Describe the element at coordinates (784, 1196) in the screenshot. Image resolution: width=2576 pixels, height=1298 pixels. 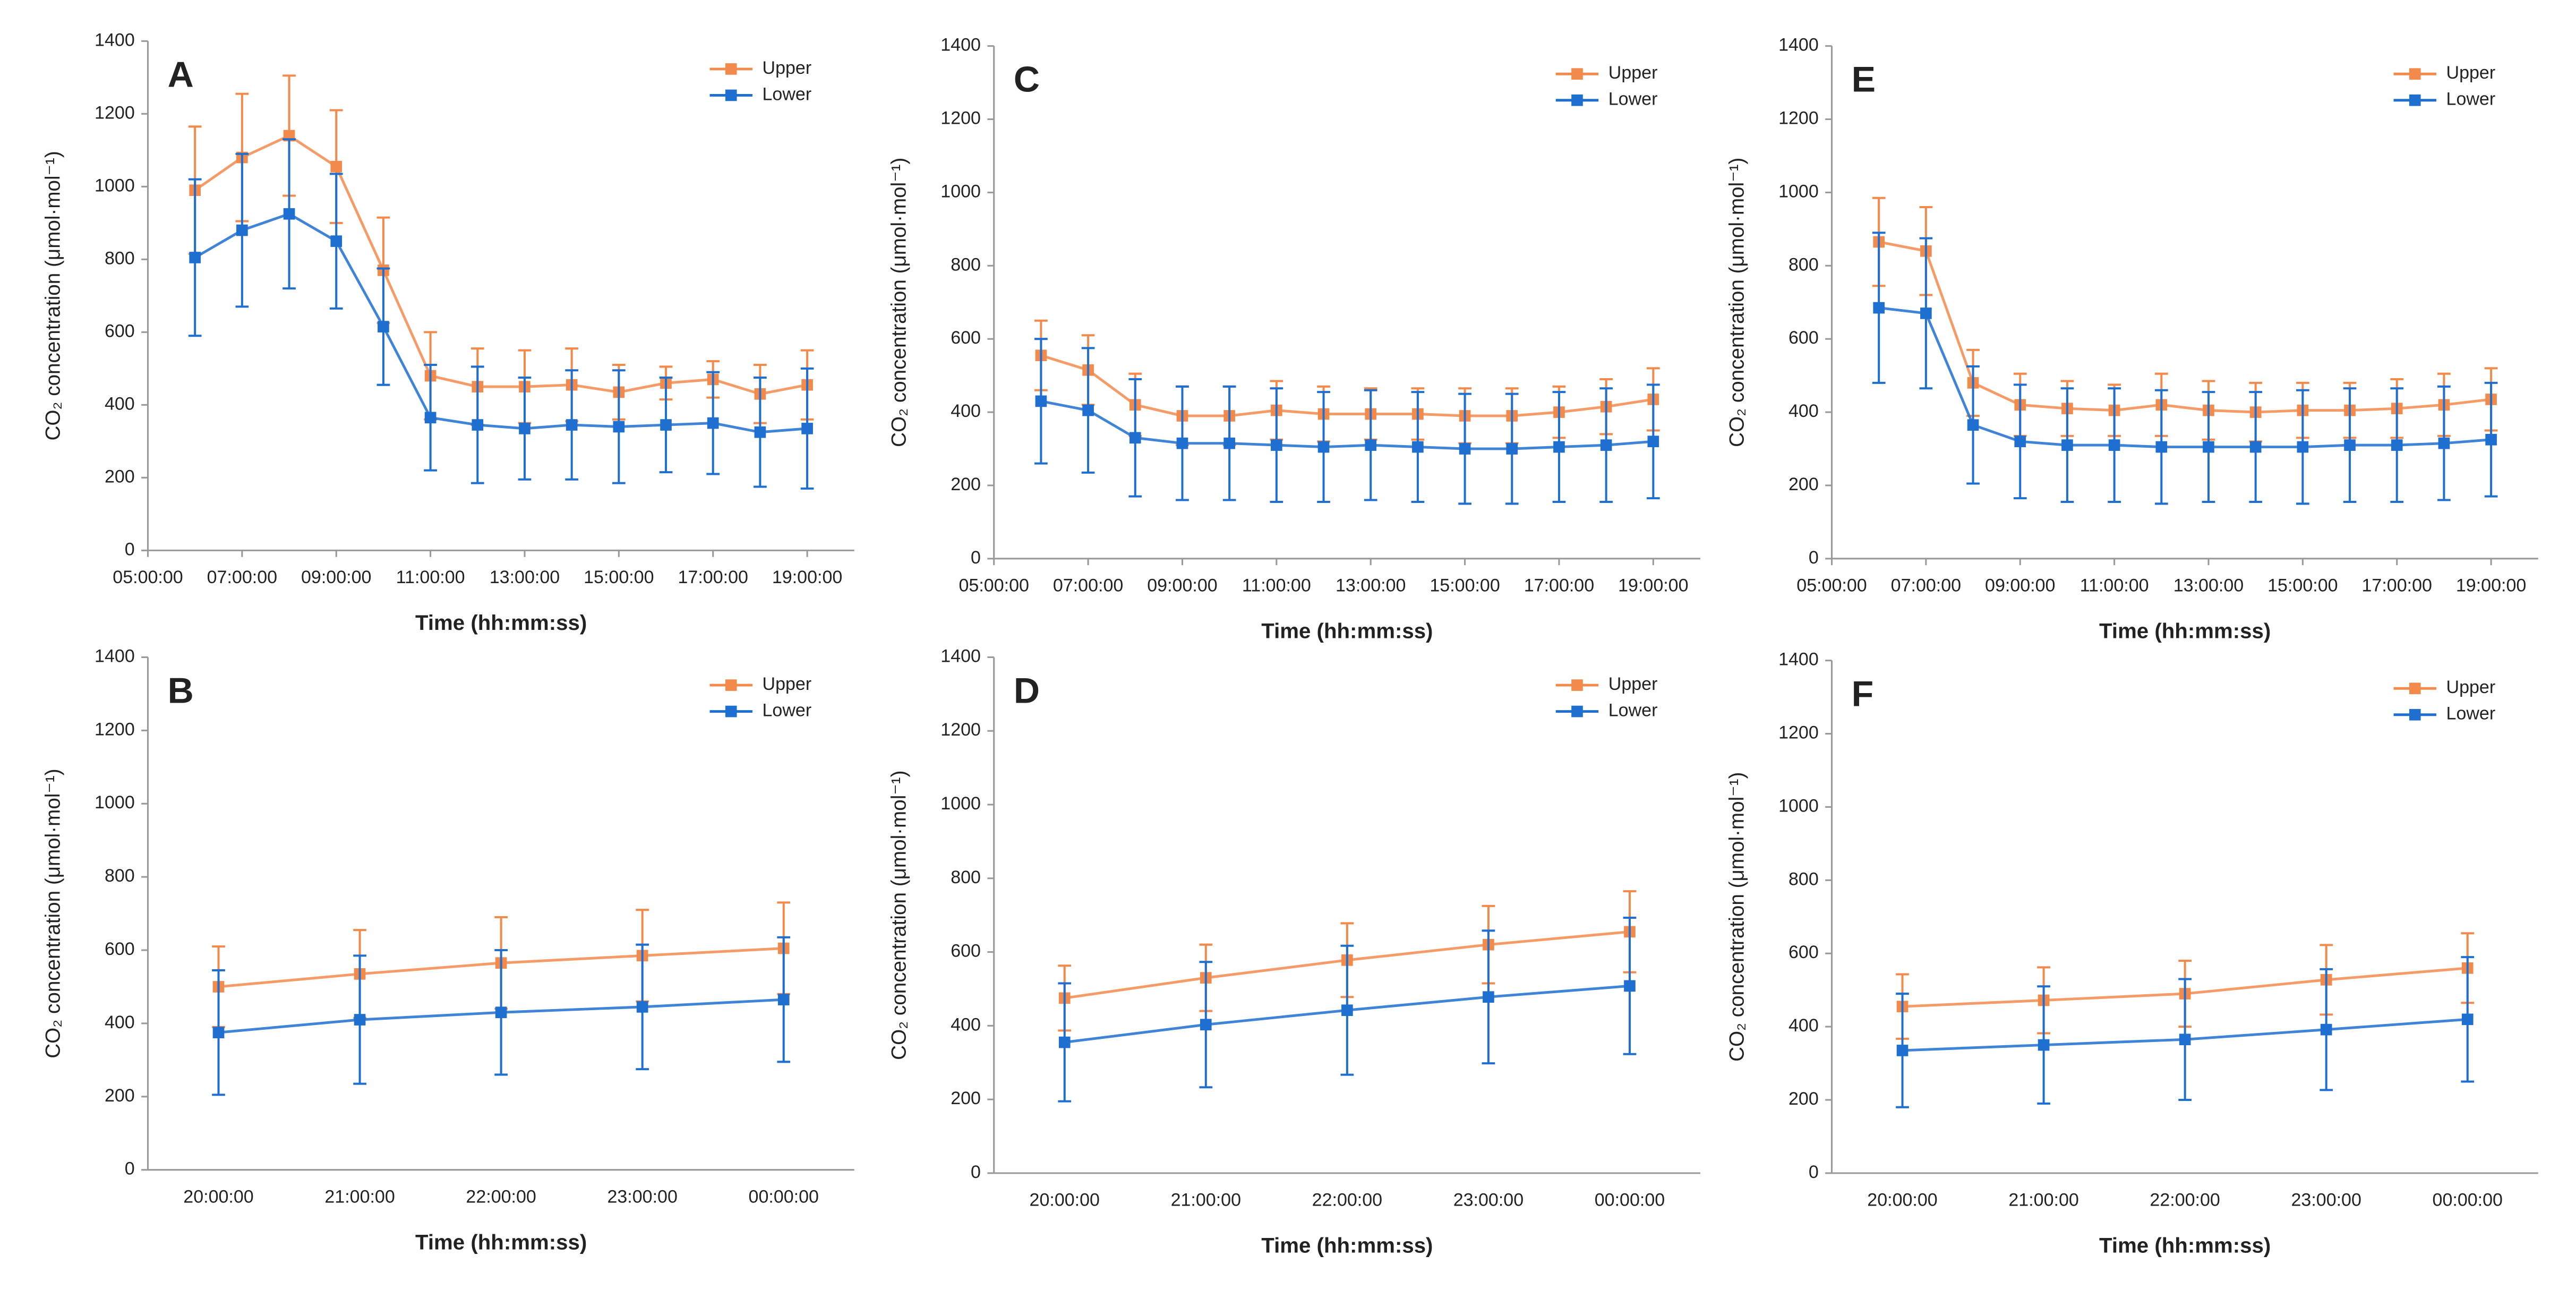
I see `x-tick-label: 00:00:00` at that location.